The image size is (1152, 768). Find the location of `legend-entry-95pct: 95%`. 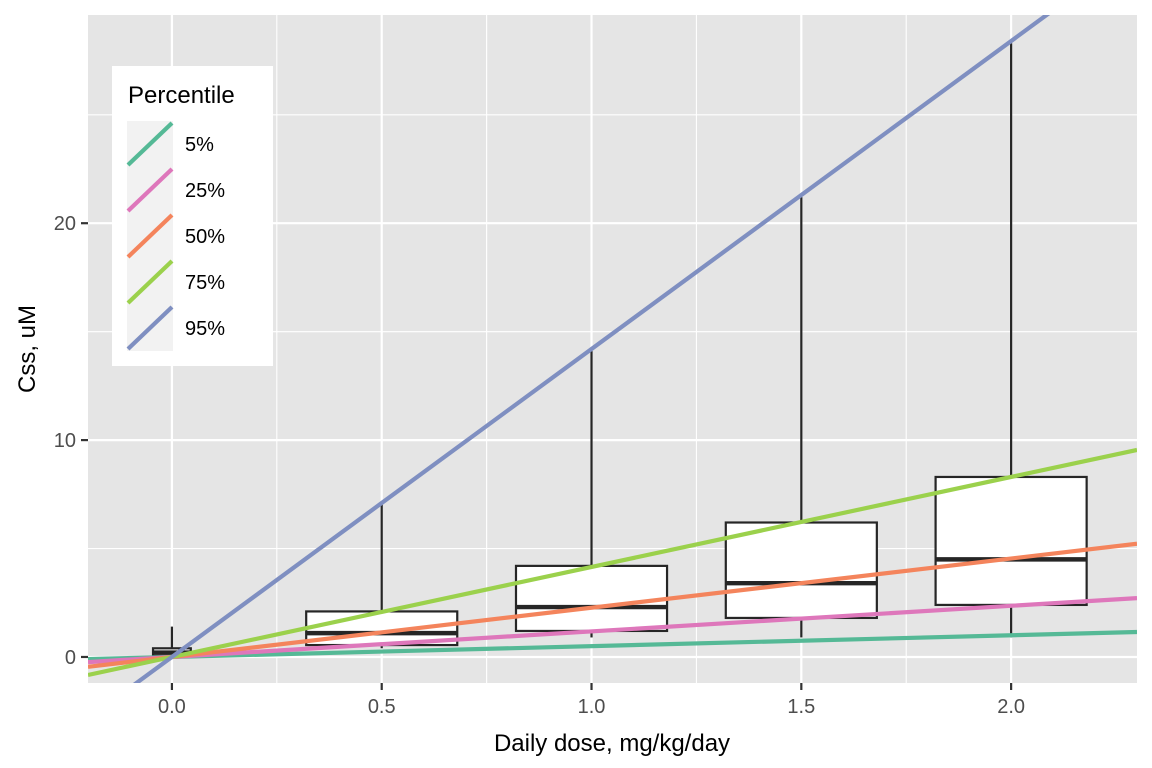

legend-entry-95pct: 95% is located at coordinates (175, 328).